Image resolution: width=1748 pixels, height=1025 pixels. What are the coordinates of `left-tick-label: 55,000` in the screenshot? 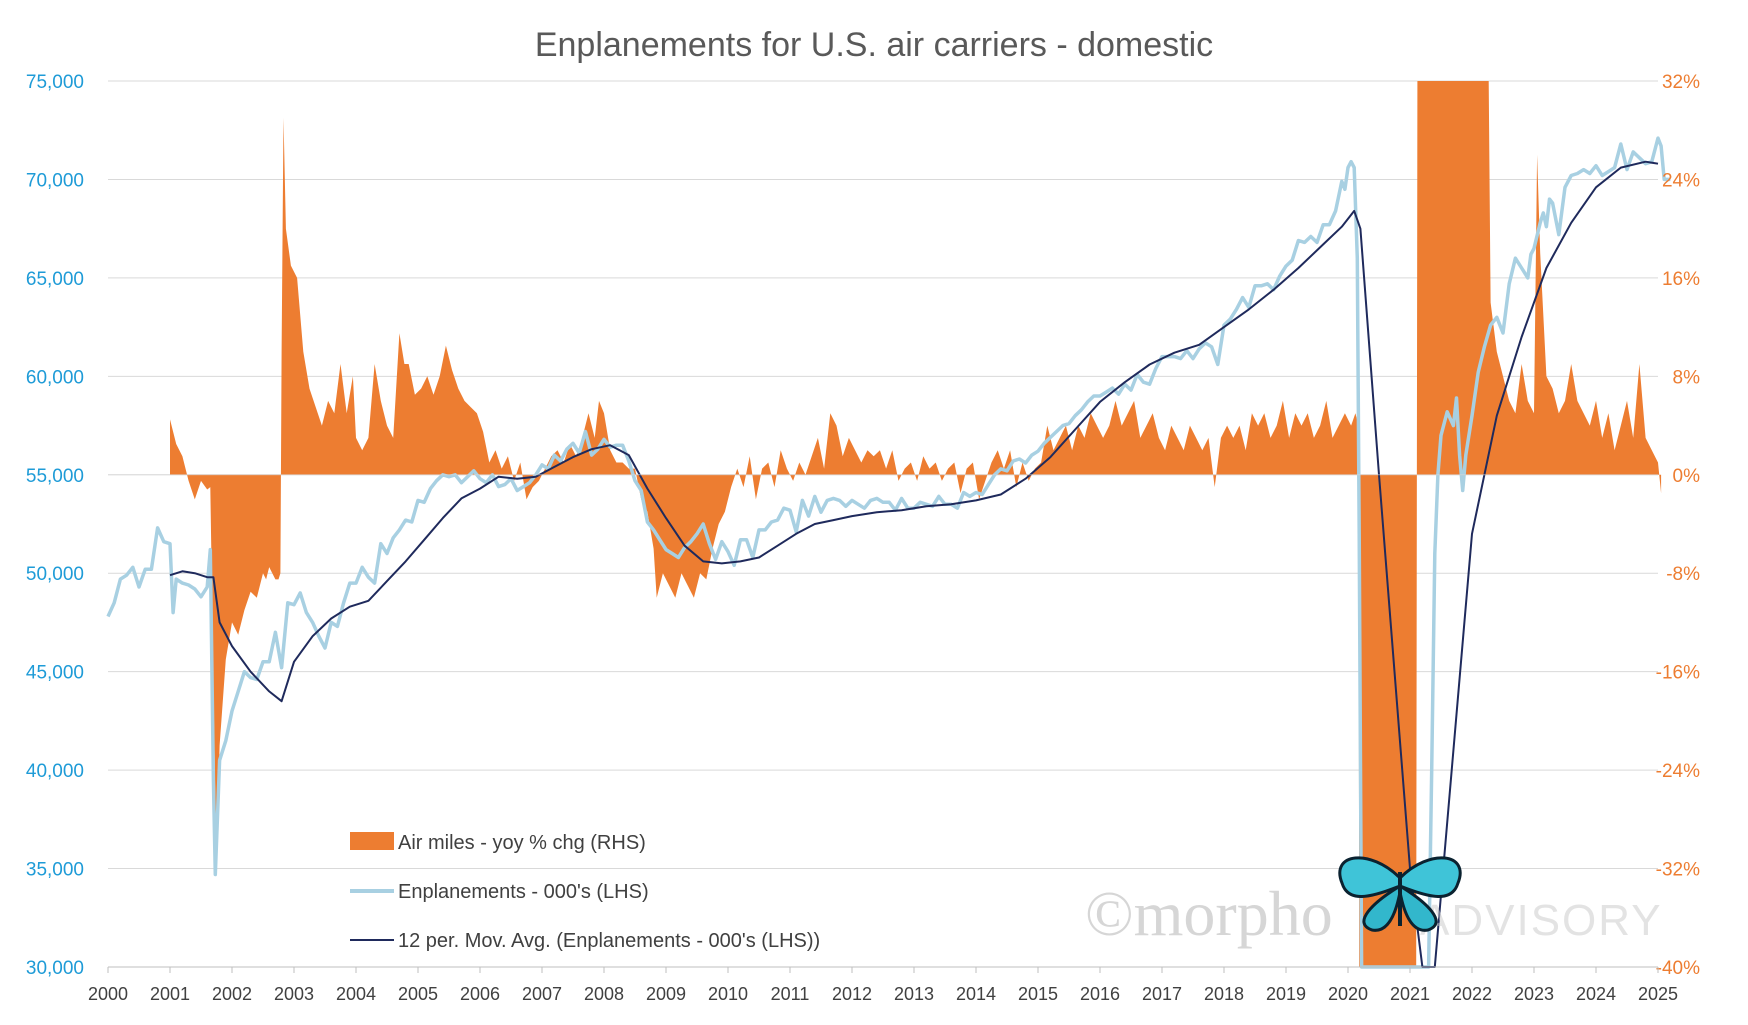 It's located at (55, 476).